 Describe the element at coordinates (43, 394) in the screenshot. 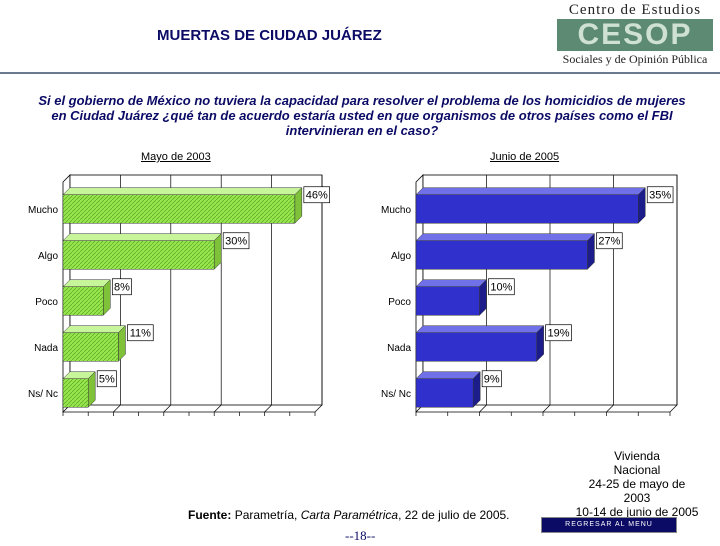

I see `chart-2003-category-label: Ns/ Nc` at that location.